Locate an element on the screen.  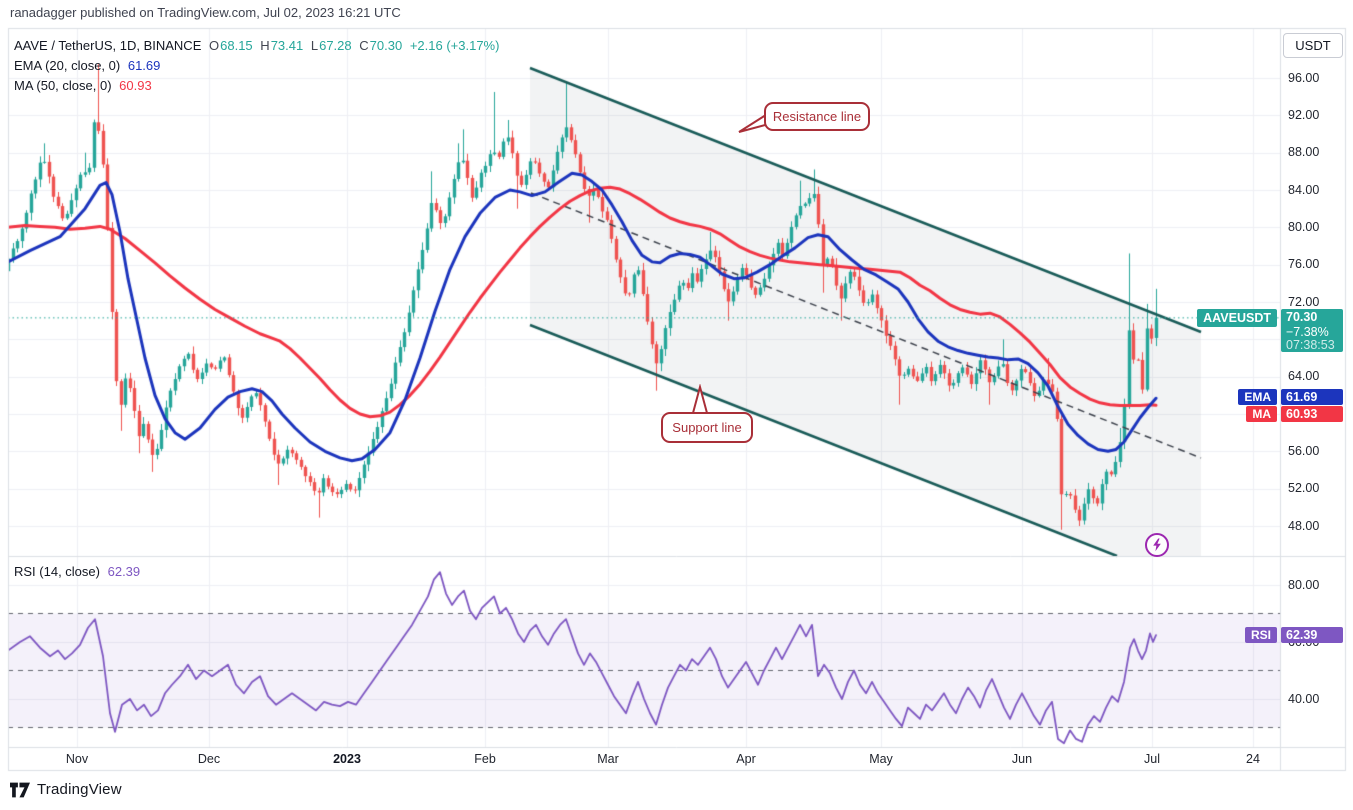
price-tick-label: 80.00 is located at coordinates (1304, 226).